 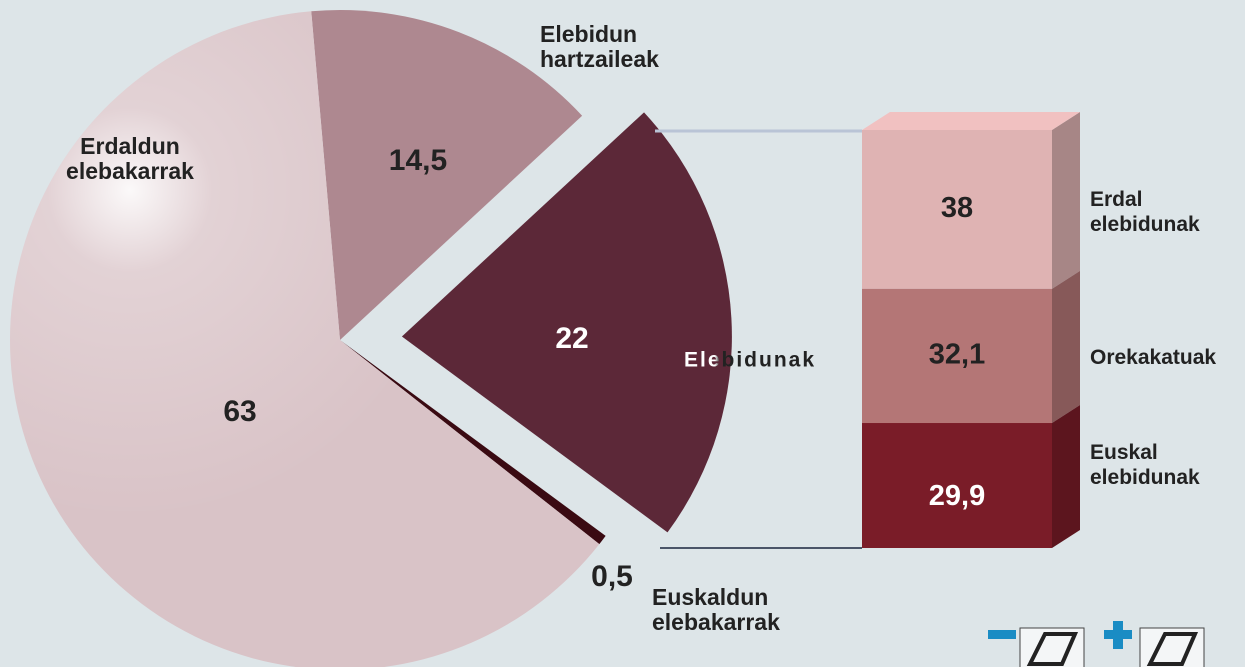 I want to click on pie-value-label: 0,5, so click(x=612, y=576).